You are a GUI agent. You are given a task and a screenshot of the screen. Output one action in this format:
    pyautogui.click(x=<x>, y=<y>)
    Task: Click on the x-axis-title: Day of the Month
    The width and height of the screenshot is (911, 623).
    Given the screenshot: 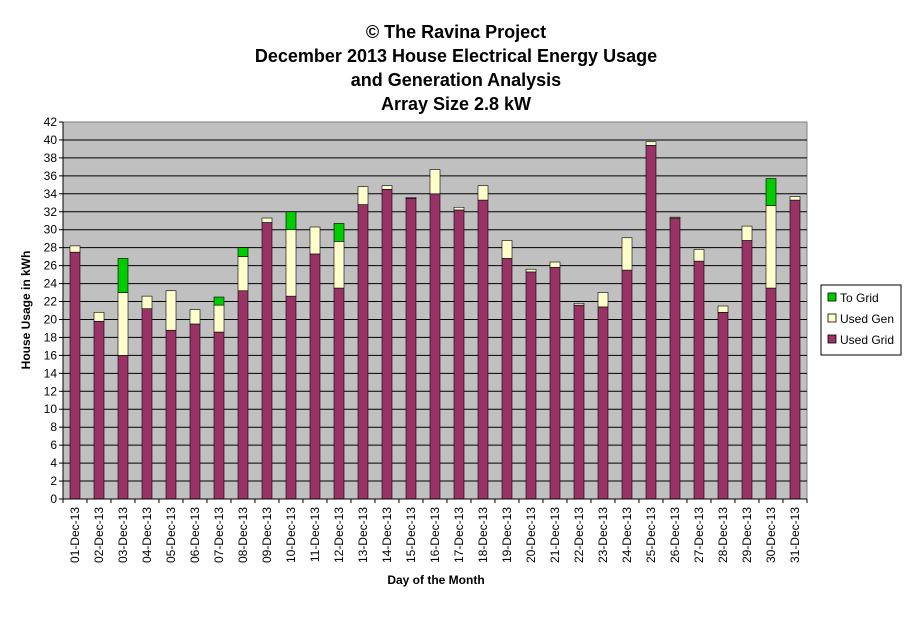 What is the action you would take?
    pyautogui.click(x=435, y=580)
    